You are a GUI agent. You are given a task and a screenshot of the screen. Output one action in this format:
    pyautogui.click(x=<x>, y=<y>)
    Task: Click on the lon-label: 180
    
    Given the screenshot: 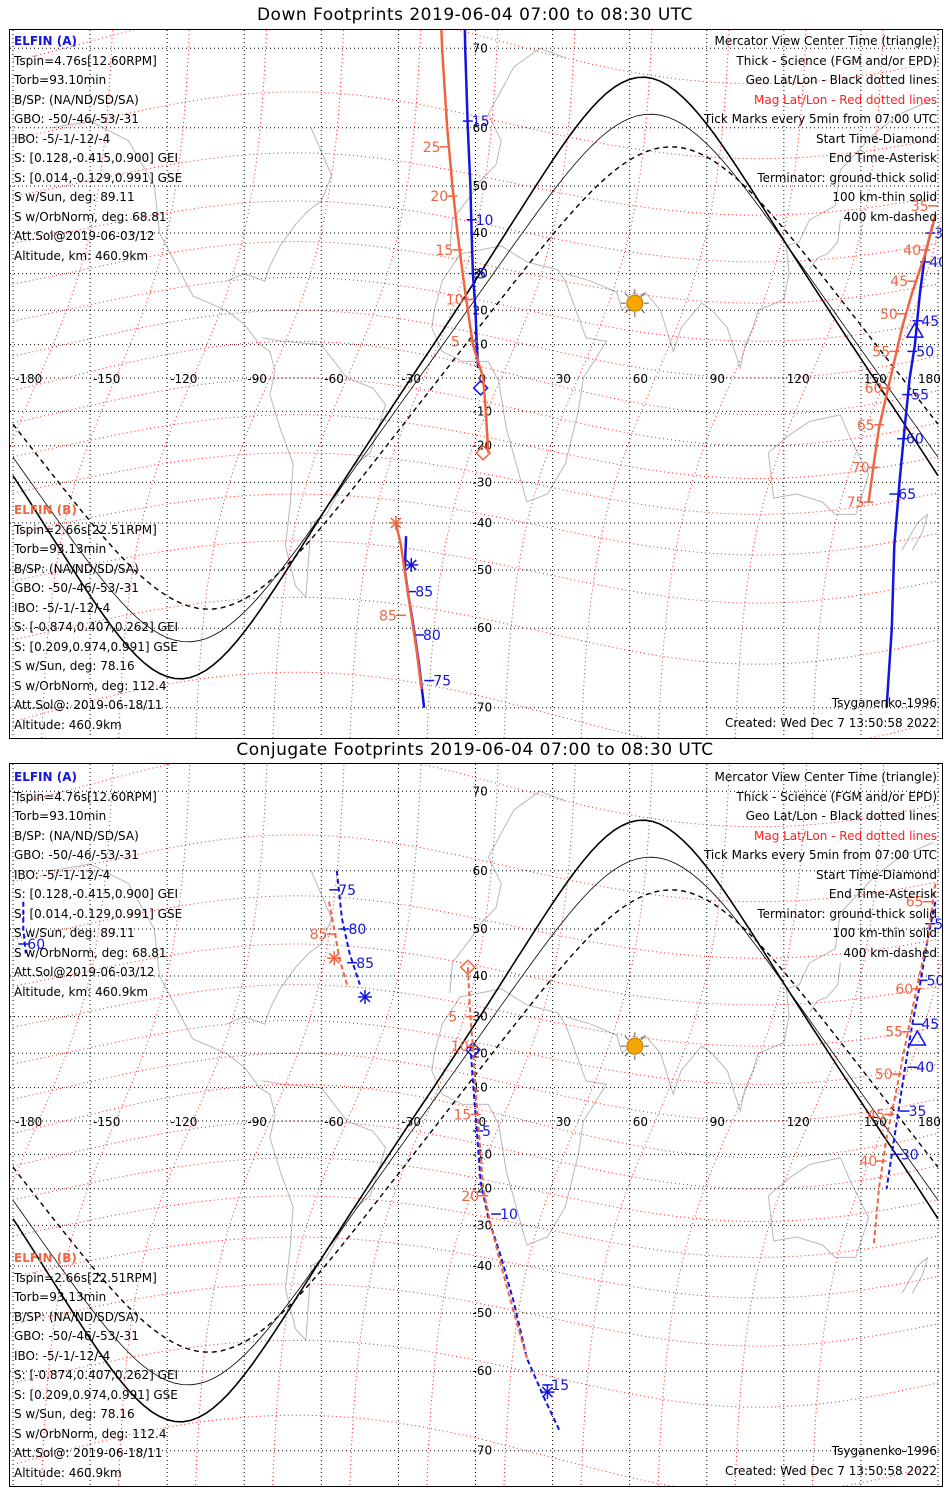 What is the action you would take?
    pyautogui.click(x=929, y=379)
    